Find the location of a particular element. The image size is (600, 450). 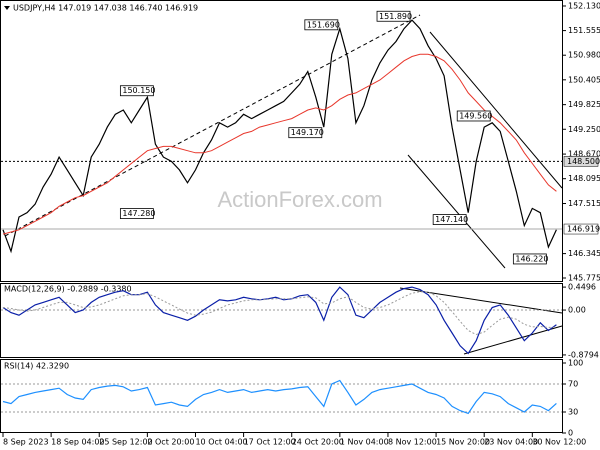

price-annotation: 151.690 is located at coordinates (323, 24).